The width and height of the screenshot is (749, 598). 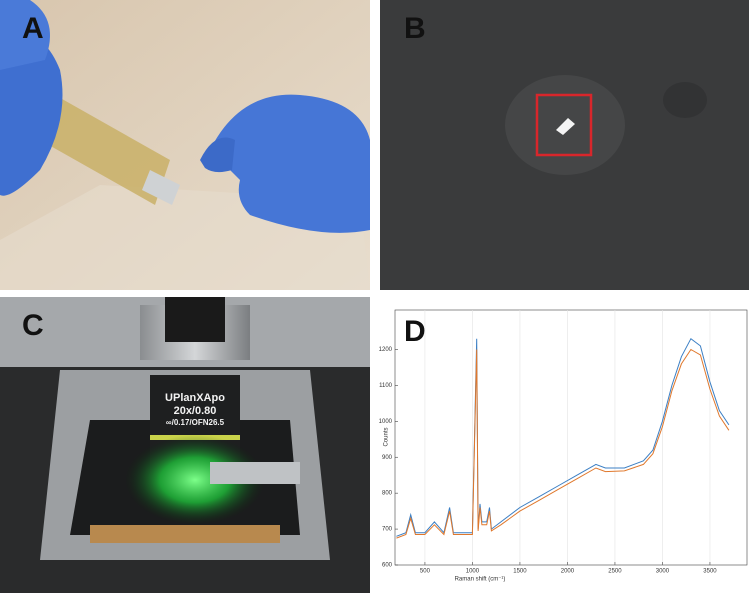 I want to click on panel-label: B, so click(x=415, y=28).